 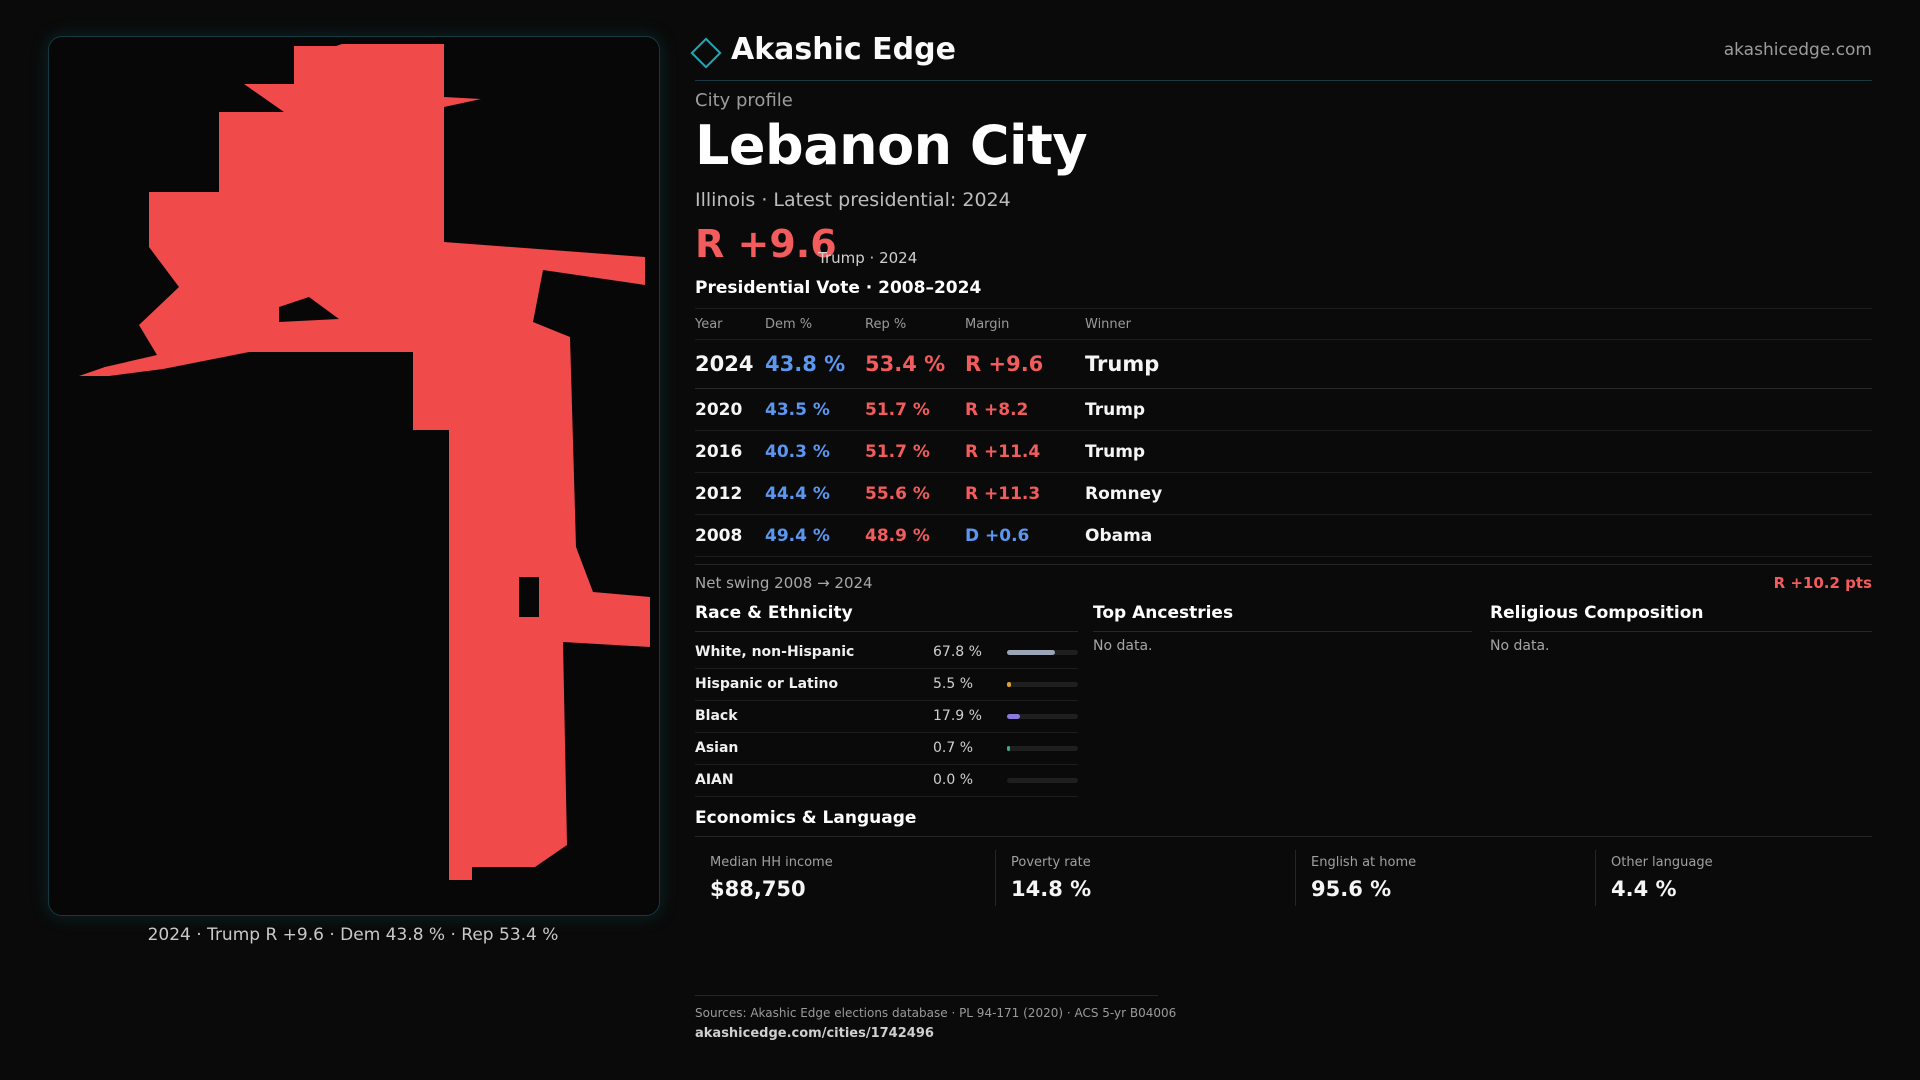 I want to click on brand-name: Akashic Edge, so click(x=843, y=49).